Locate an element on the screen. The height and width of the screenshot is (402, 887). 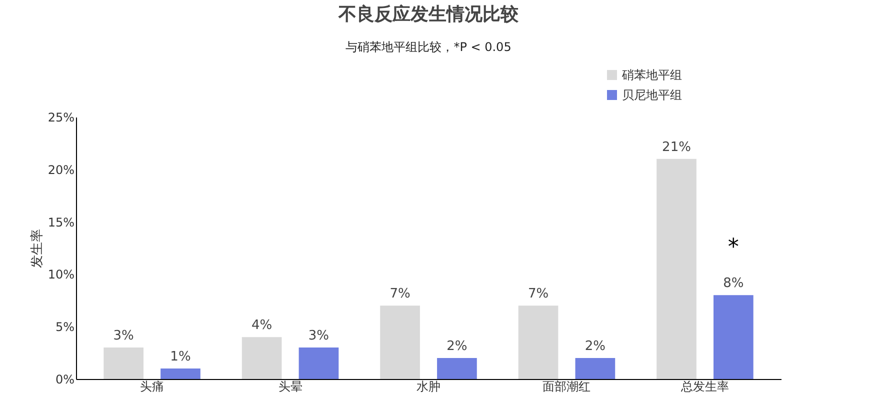
data-label: 4% is located at coordinates (261, 326).